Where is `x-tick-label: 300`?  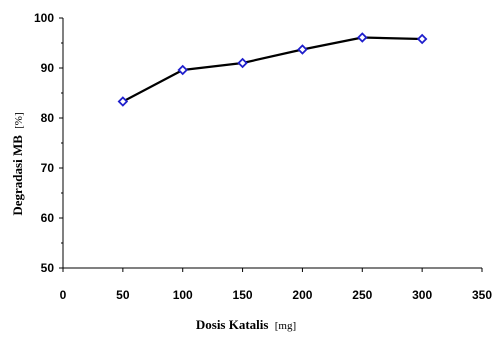 x-tick-label: 300 is located at coordinates (422, 295).